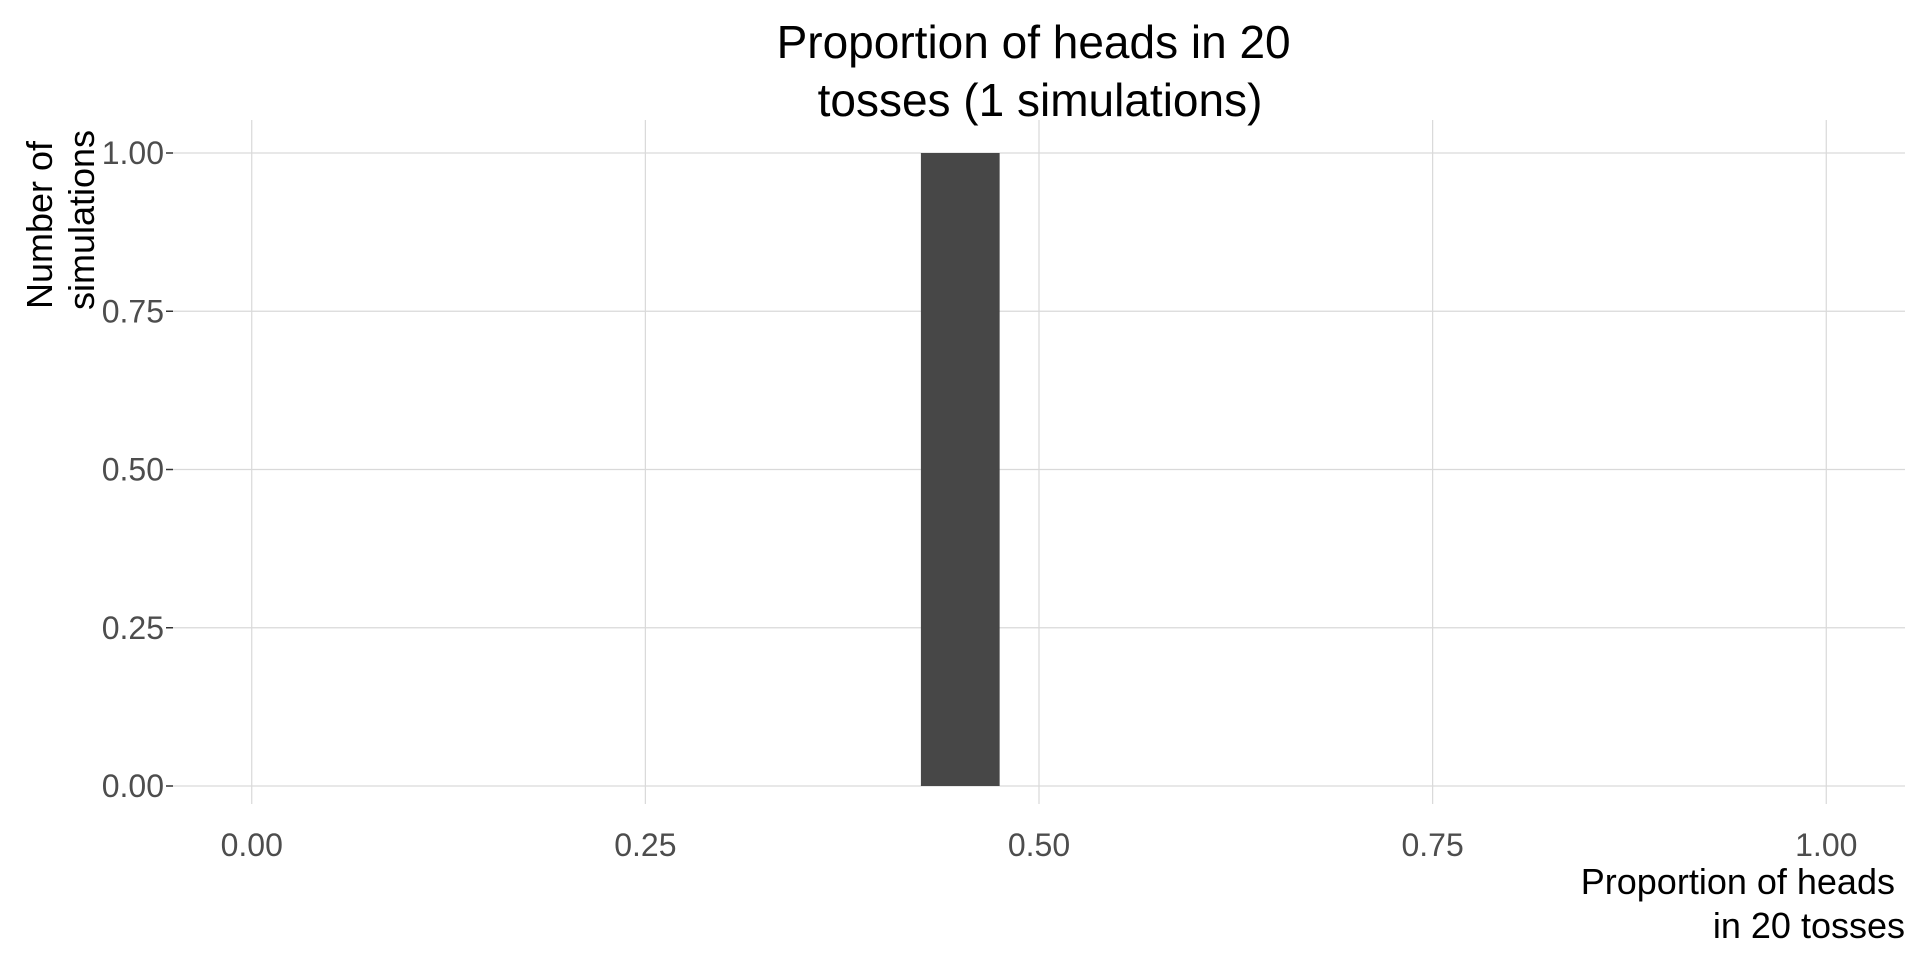 The height and width of the screenshot is (960, 1920). Describe the element at coordinates (39, 224) in the screenshot. I see `y-axis-title-line-1: Number of` at that location.